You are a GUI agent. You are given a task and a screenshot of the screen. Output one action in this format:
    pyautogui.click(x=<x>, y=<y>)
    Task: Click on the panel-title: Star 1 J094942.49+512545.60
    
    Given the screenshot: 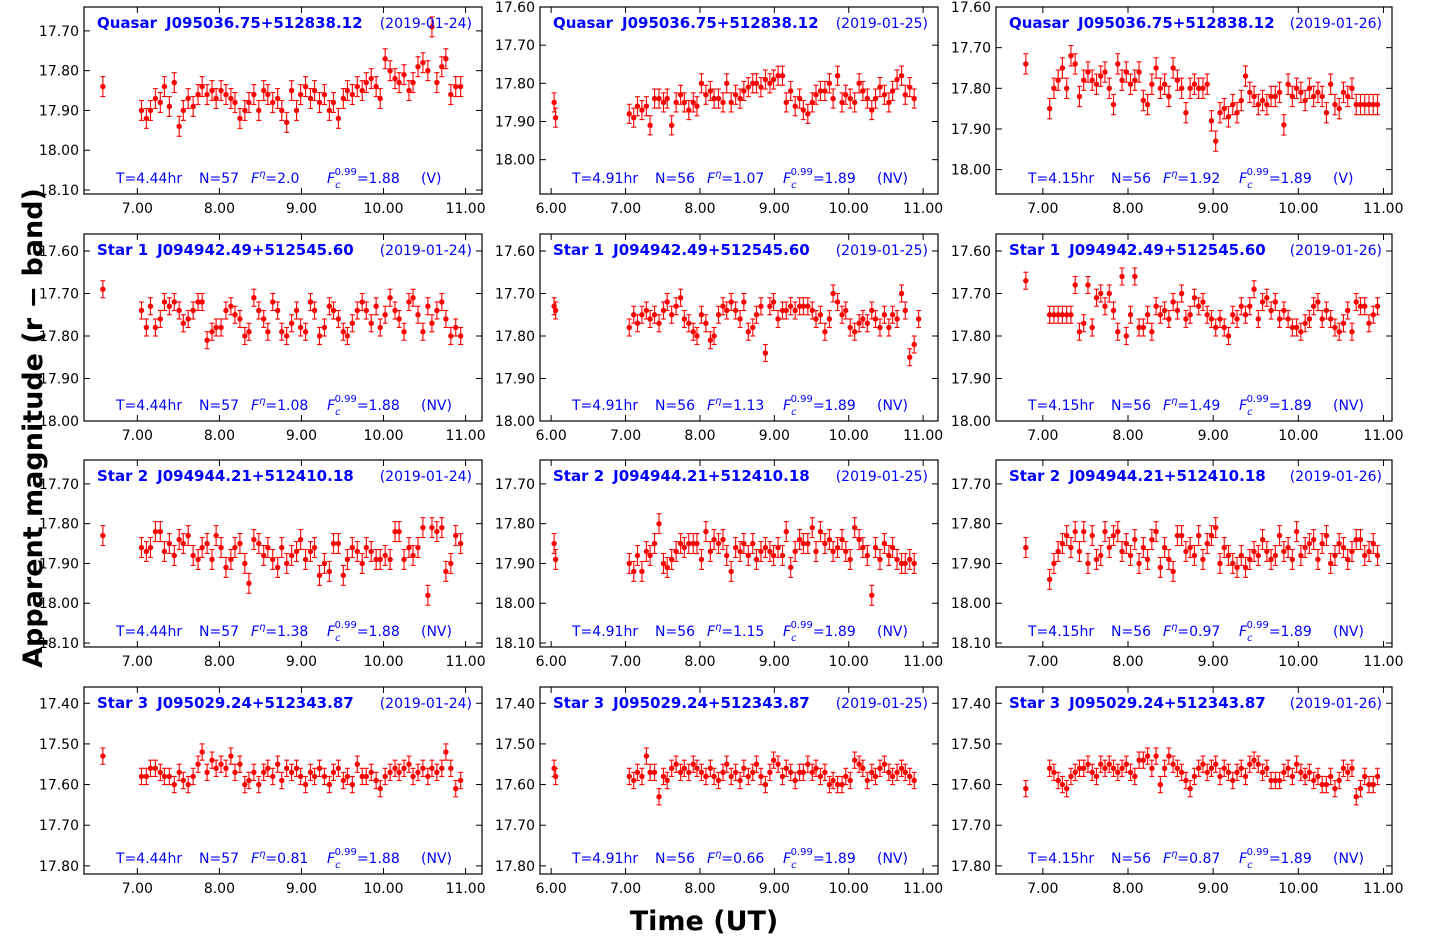 What is the action you would take?
    pyautogui.click(x=681, y=250)
    